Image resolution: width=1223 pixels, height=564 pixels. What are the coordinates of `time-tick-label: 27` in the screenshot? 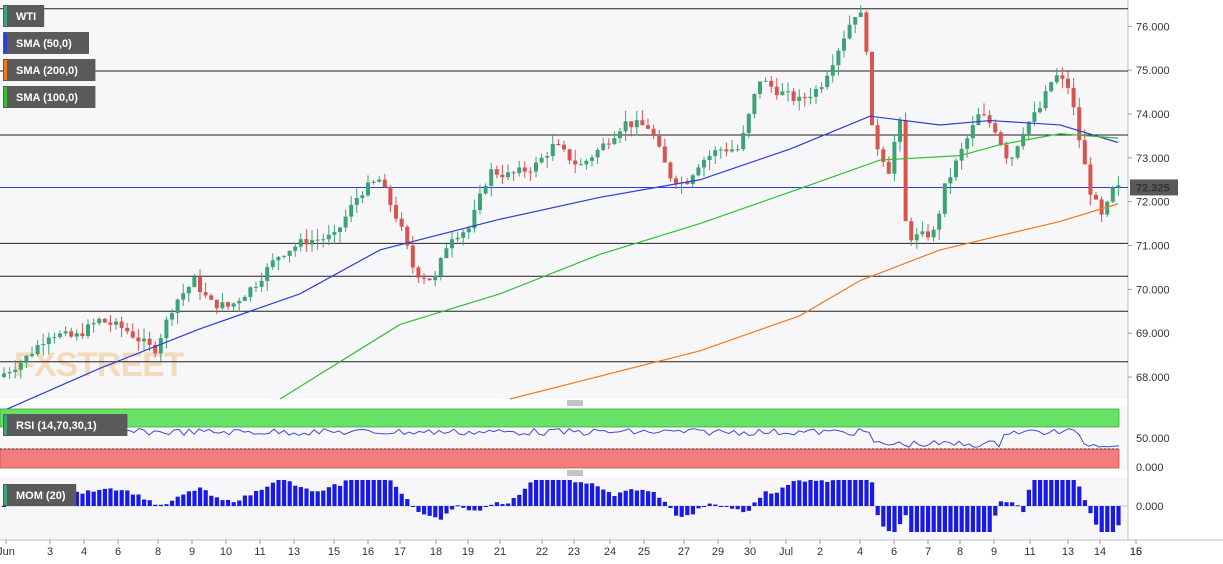 It's located at (684, 552).